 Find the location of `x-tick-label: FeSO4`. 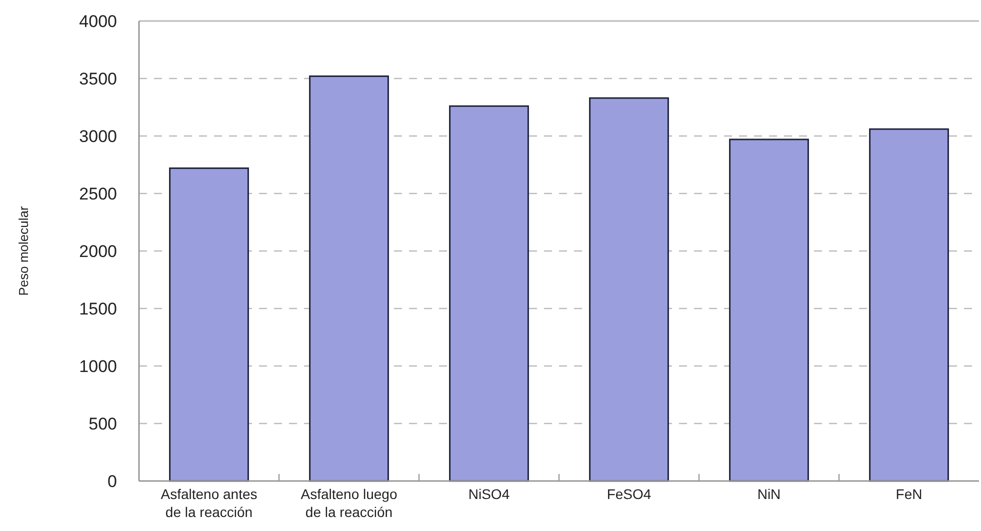

x-tick-label: FeSO4 is located at coordinates (629, 494).